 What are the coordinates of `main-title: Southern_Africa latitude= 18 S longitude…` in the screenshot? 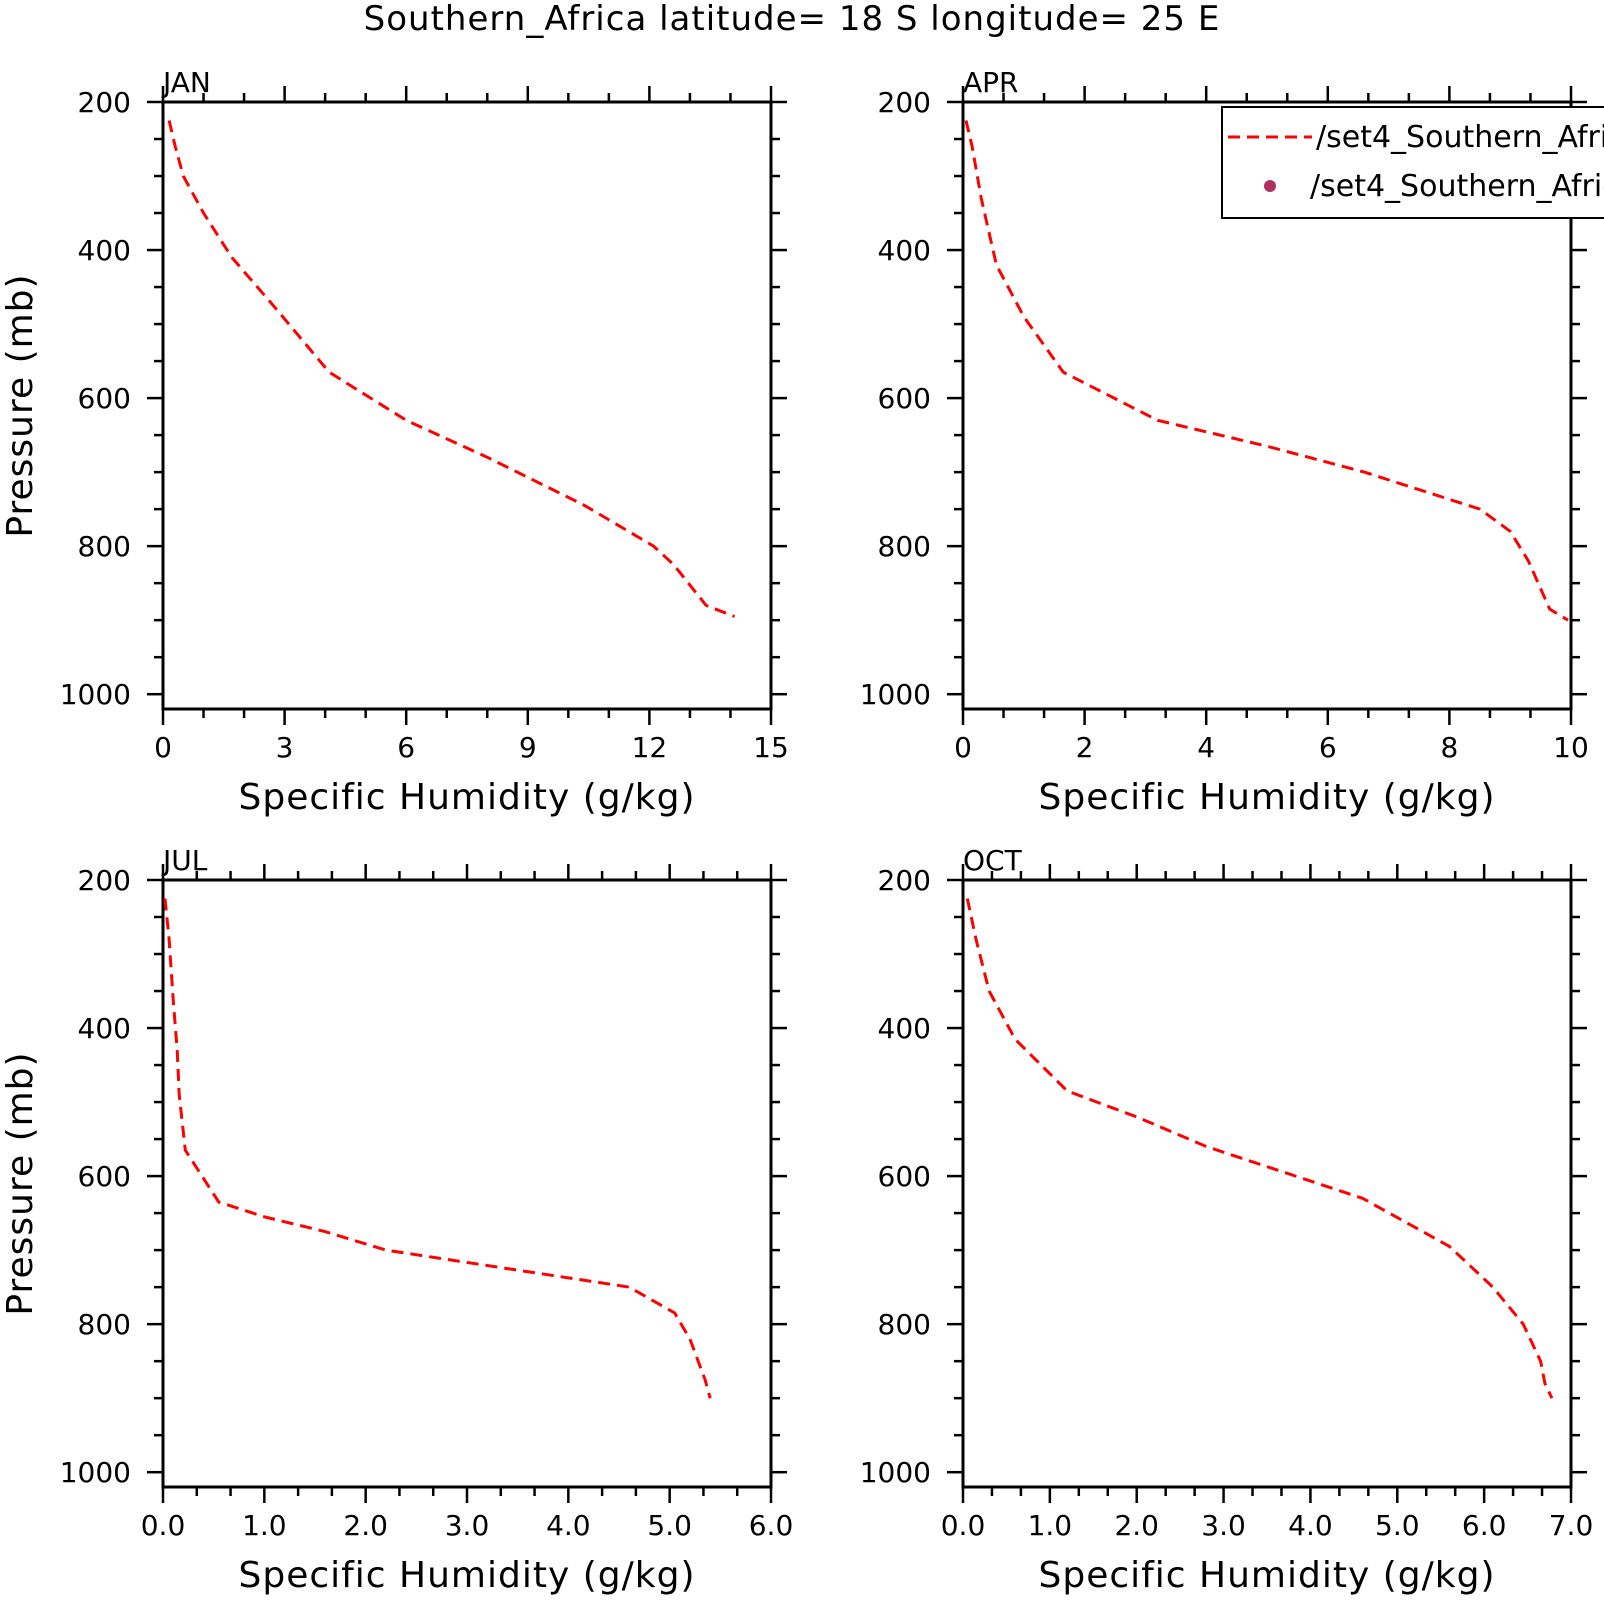 It's located at (792, 19).